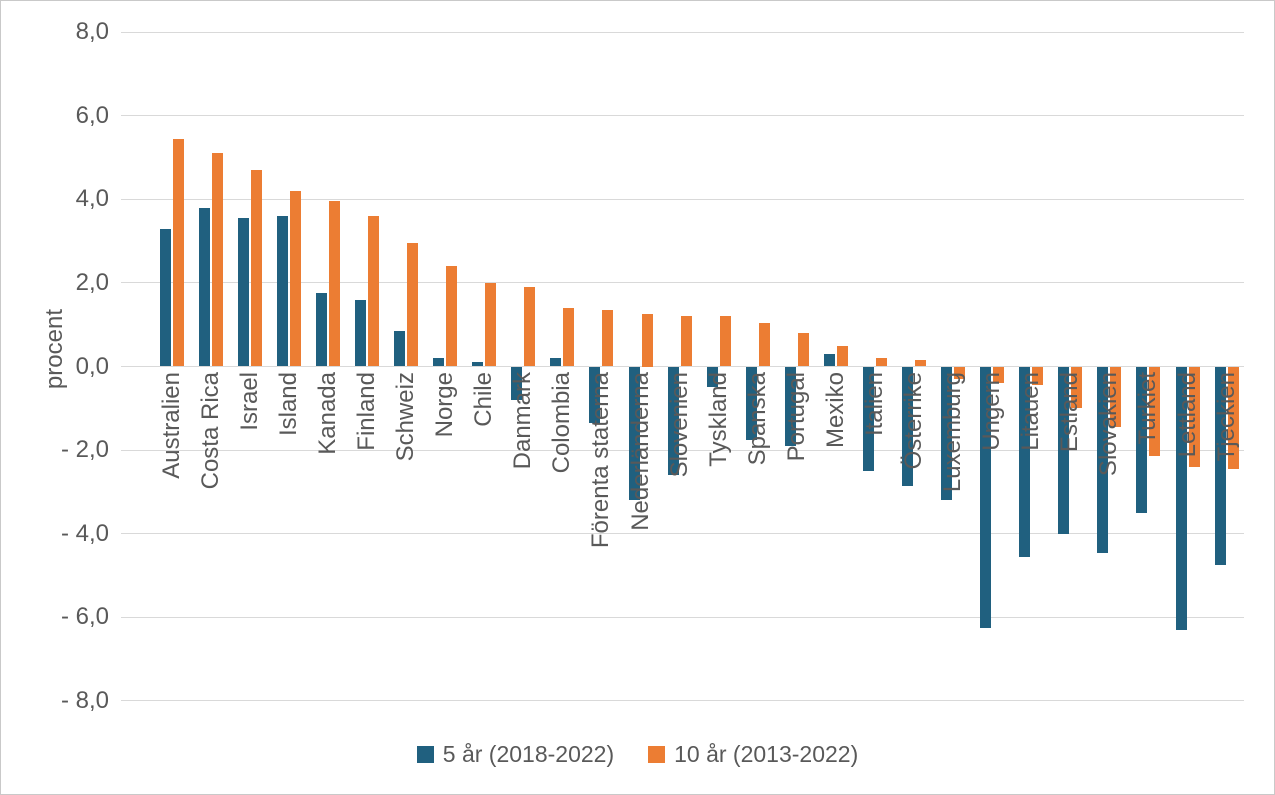  I want to click on legend-label-10-years: 10 år (2013-2022), so click(766, 754).